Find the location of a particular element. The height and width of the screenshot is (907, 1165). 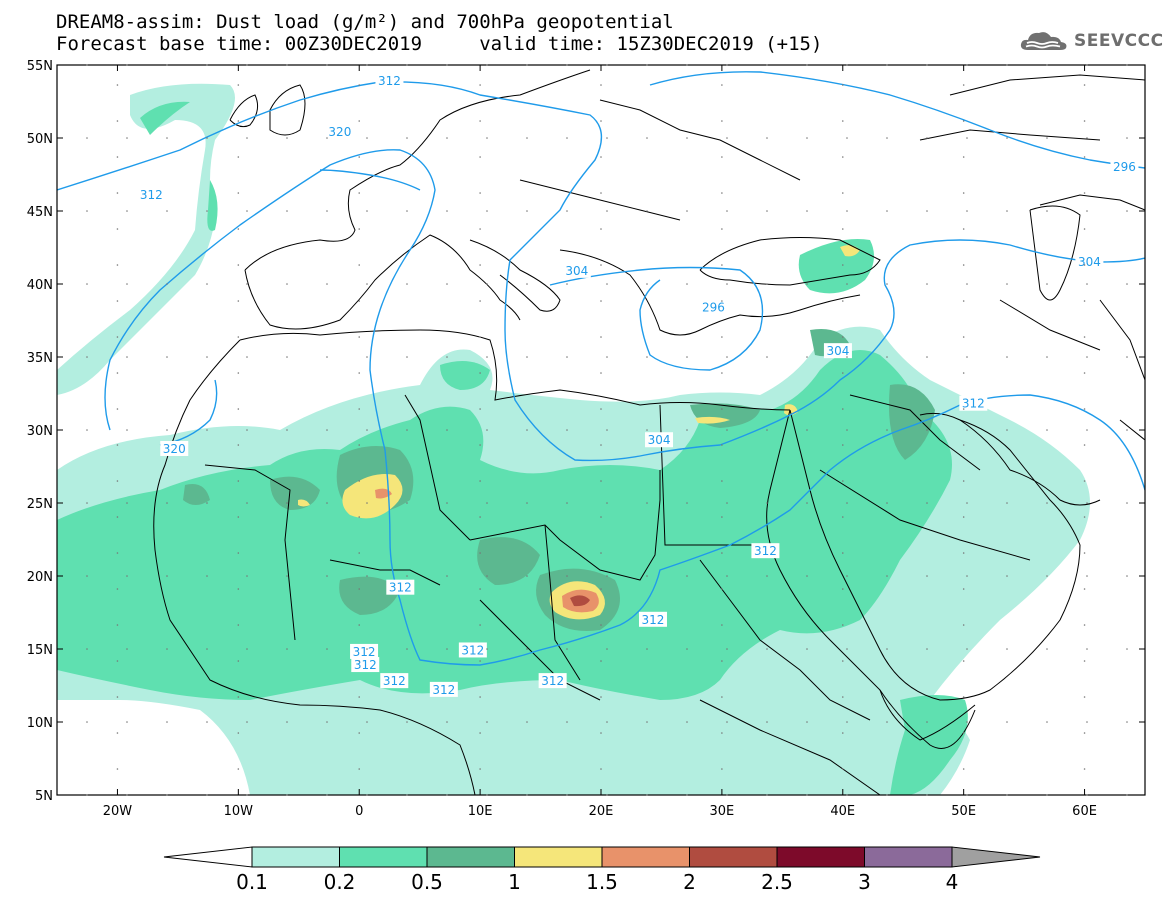

colorbar-label: 1.5 is located at coordinates (602, 882).